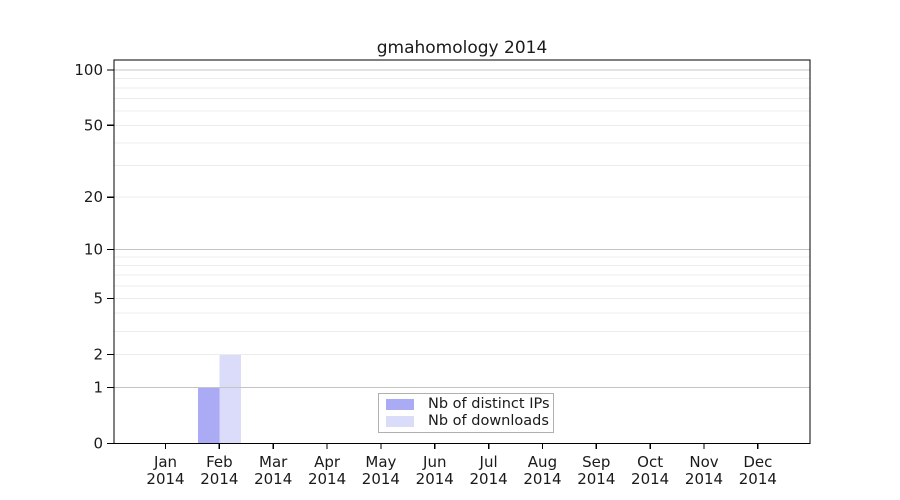 Image resolution: width=900 pixels, height=500 pixels. What do you see at coordinates (208, 415) in the screenshot?
I see `bar-distinct-ips` at bounding box center [208, 415].